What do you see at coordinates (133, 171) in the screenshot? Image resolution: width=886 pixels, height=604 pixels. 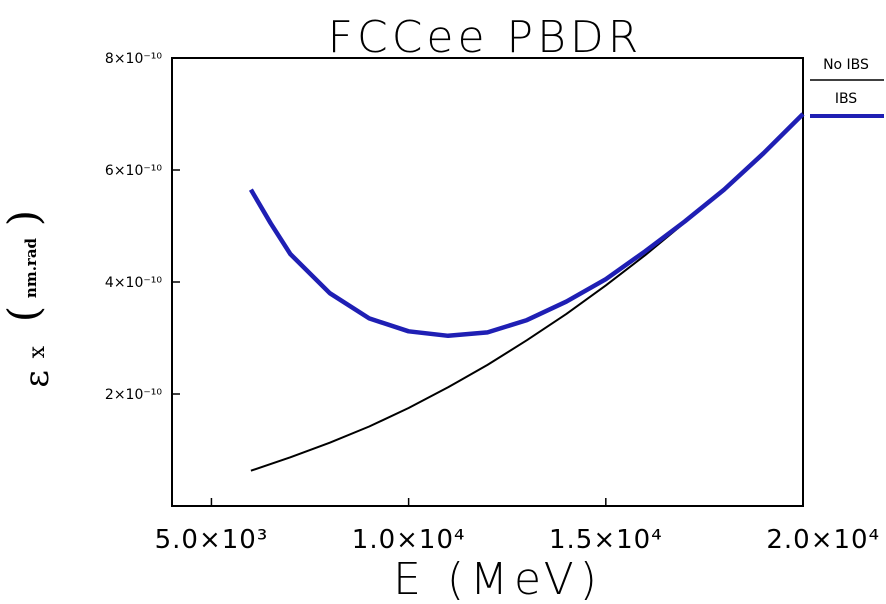 I see `y-tick-label: 6×10⁻¹⁰` at bounding box center [133, 171].